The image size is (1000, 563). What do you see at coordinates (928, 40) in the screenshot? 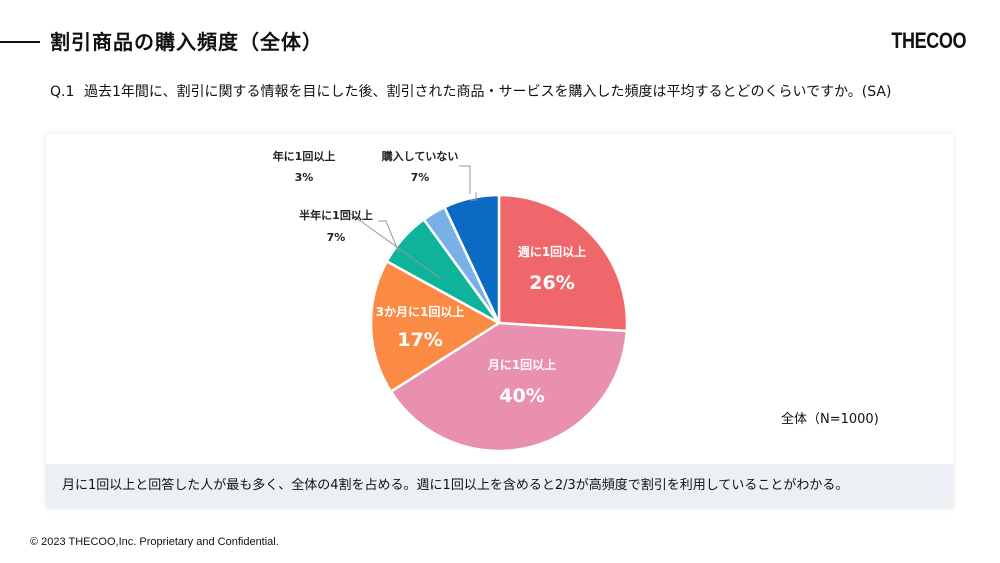
I see `thecoo-logo: THECOO` at bounding box center [928, 40].